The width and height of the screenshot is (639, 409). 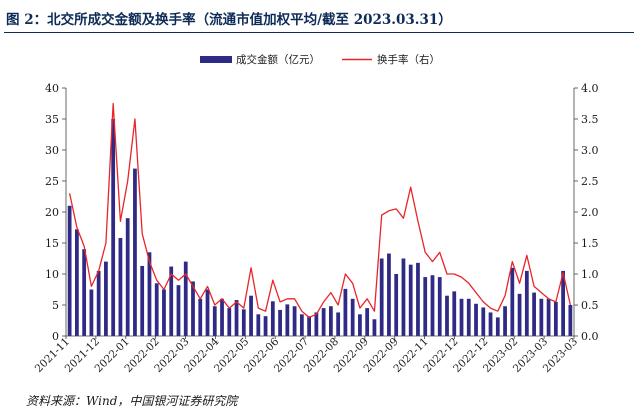 What do you see at coordinates (408, 59) in the screenshot?
I see `legend-line-label: 换手率（右）` at bounding box center [408, 59].